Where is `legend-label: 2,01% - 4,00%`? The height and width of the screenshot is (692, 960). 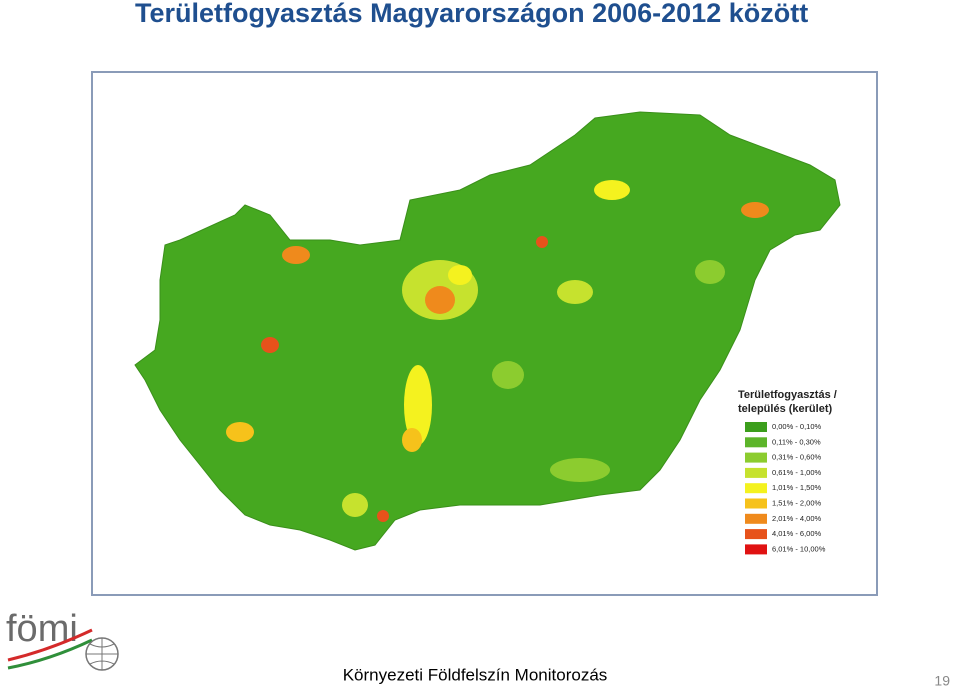 legend-label: 2,01% - 4,00% is located at coordinates (797, 518).